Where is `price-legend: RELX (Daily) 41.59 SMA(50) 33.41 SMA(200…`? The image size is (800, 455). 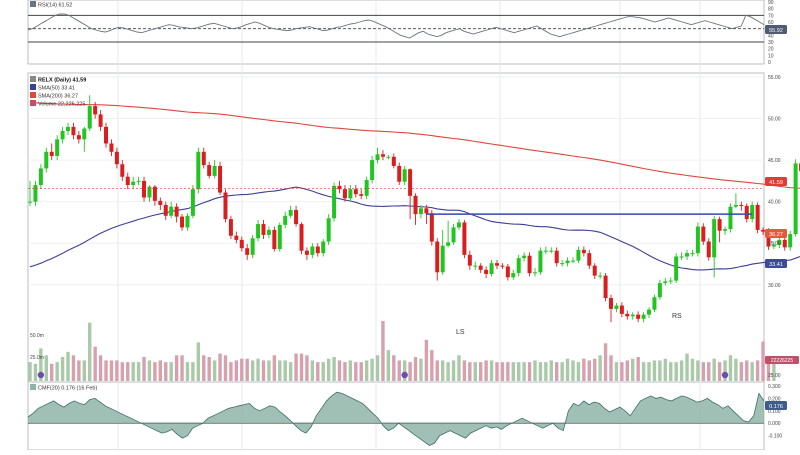 price-legend: RELX (Daily) 41.59 SMA(50) 33.41 SMA(200… is located at coordinates (58, 92).